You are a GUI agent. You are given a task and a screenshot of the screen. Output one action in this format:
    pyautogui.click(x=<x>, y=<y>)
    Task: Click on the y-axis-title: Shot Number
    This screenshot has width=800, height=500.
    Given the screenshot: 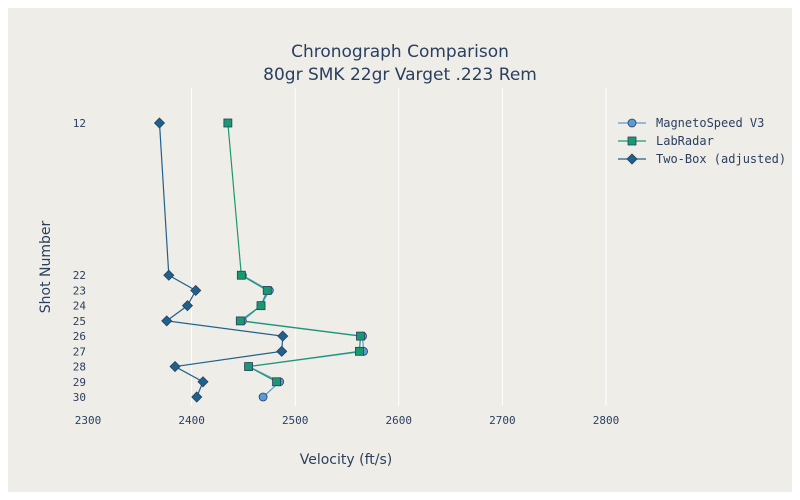 What is the action you would take?
    pyautogui.click(x=46, y=267)
    